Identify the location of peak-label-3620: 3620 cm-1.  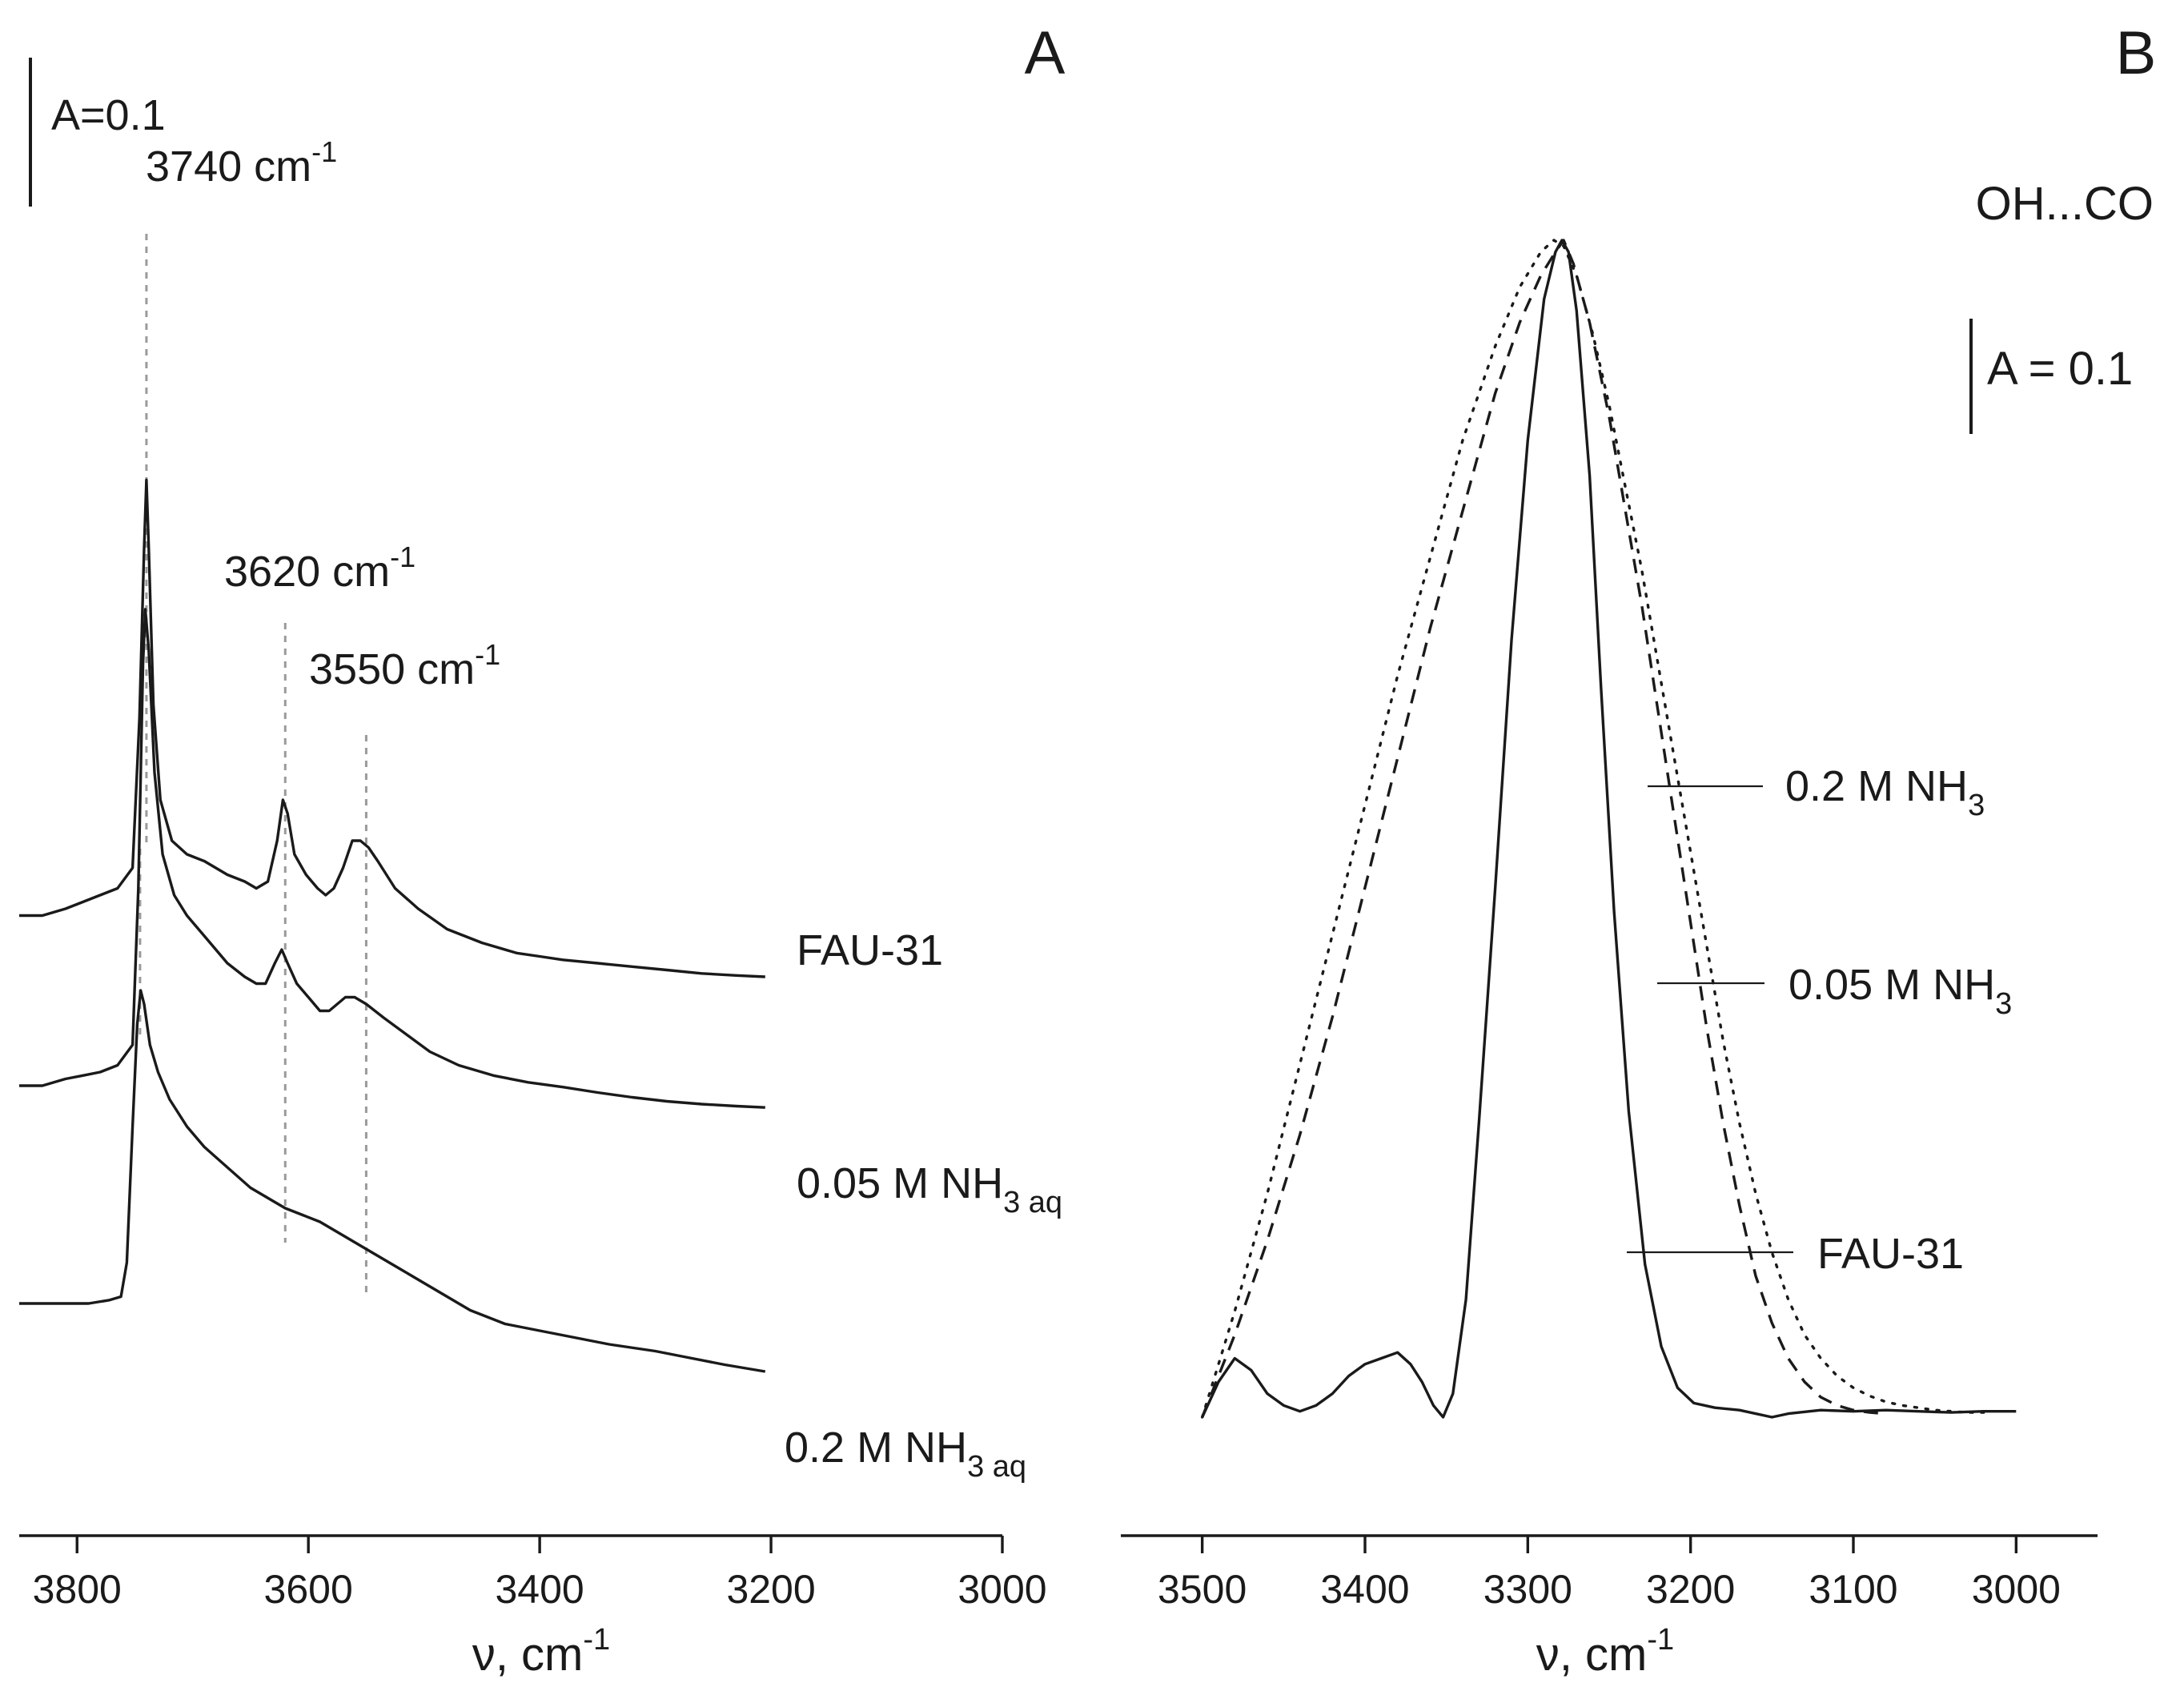
(320, 568).